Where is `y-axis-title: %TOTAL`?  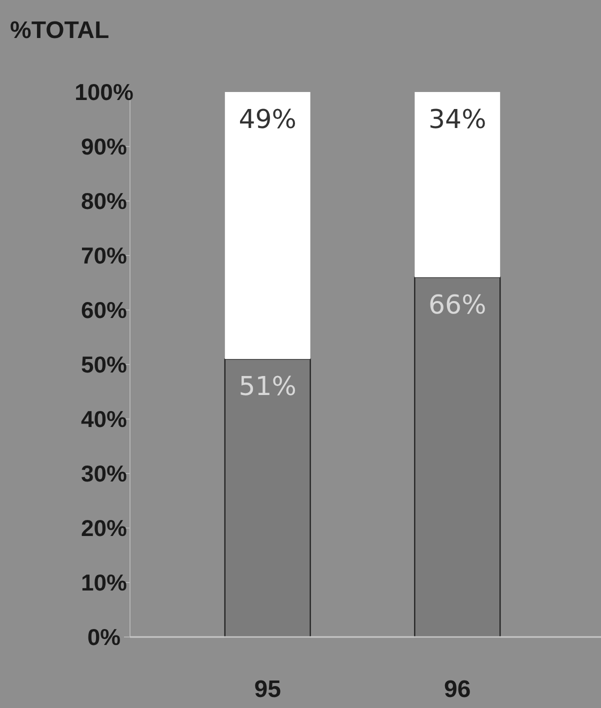
y-axis-title: %TOTAL is located at coordinates (60, 30).